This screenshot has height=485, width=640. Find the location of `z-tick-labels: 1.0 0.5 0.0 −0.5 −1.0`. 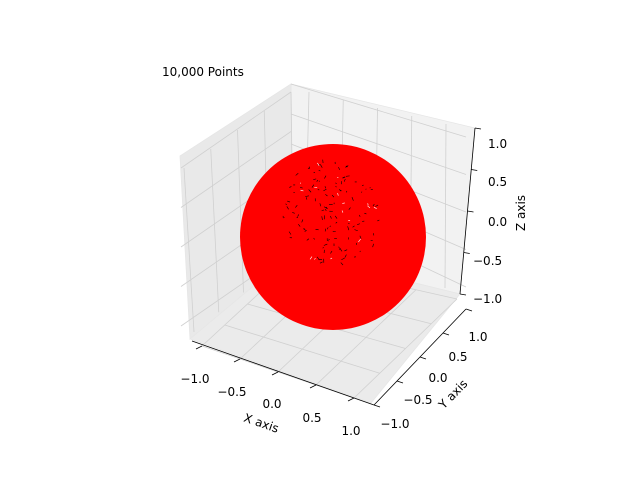

z-tick-labels: 1.0 0.5 0.0 −0.5 −1.0 is located at coordinates (490, 221).